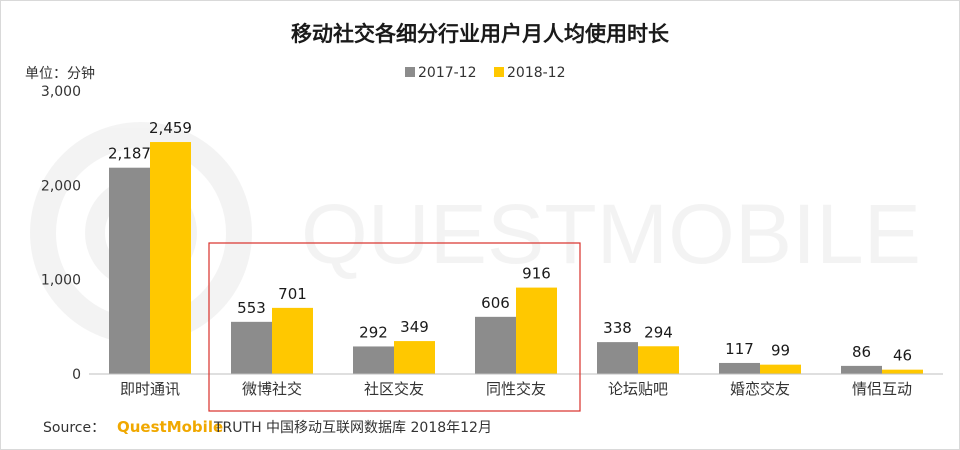 This screenshot has height=450, width=960. Describe the element at coordinates (902, 371) in the screenshot. I see `bar-2018-12-情侣互动` at that location.